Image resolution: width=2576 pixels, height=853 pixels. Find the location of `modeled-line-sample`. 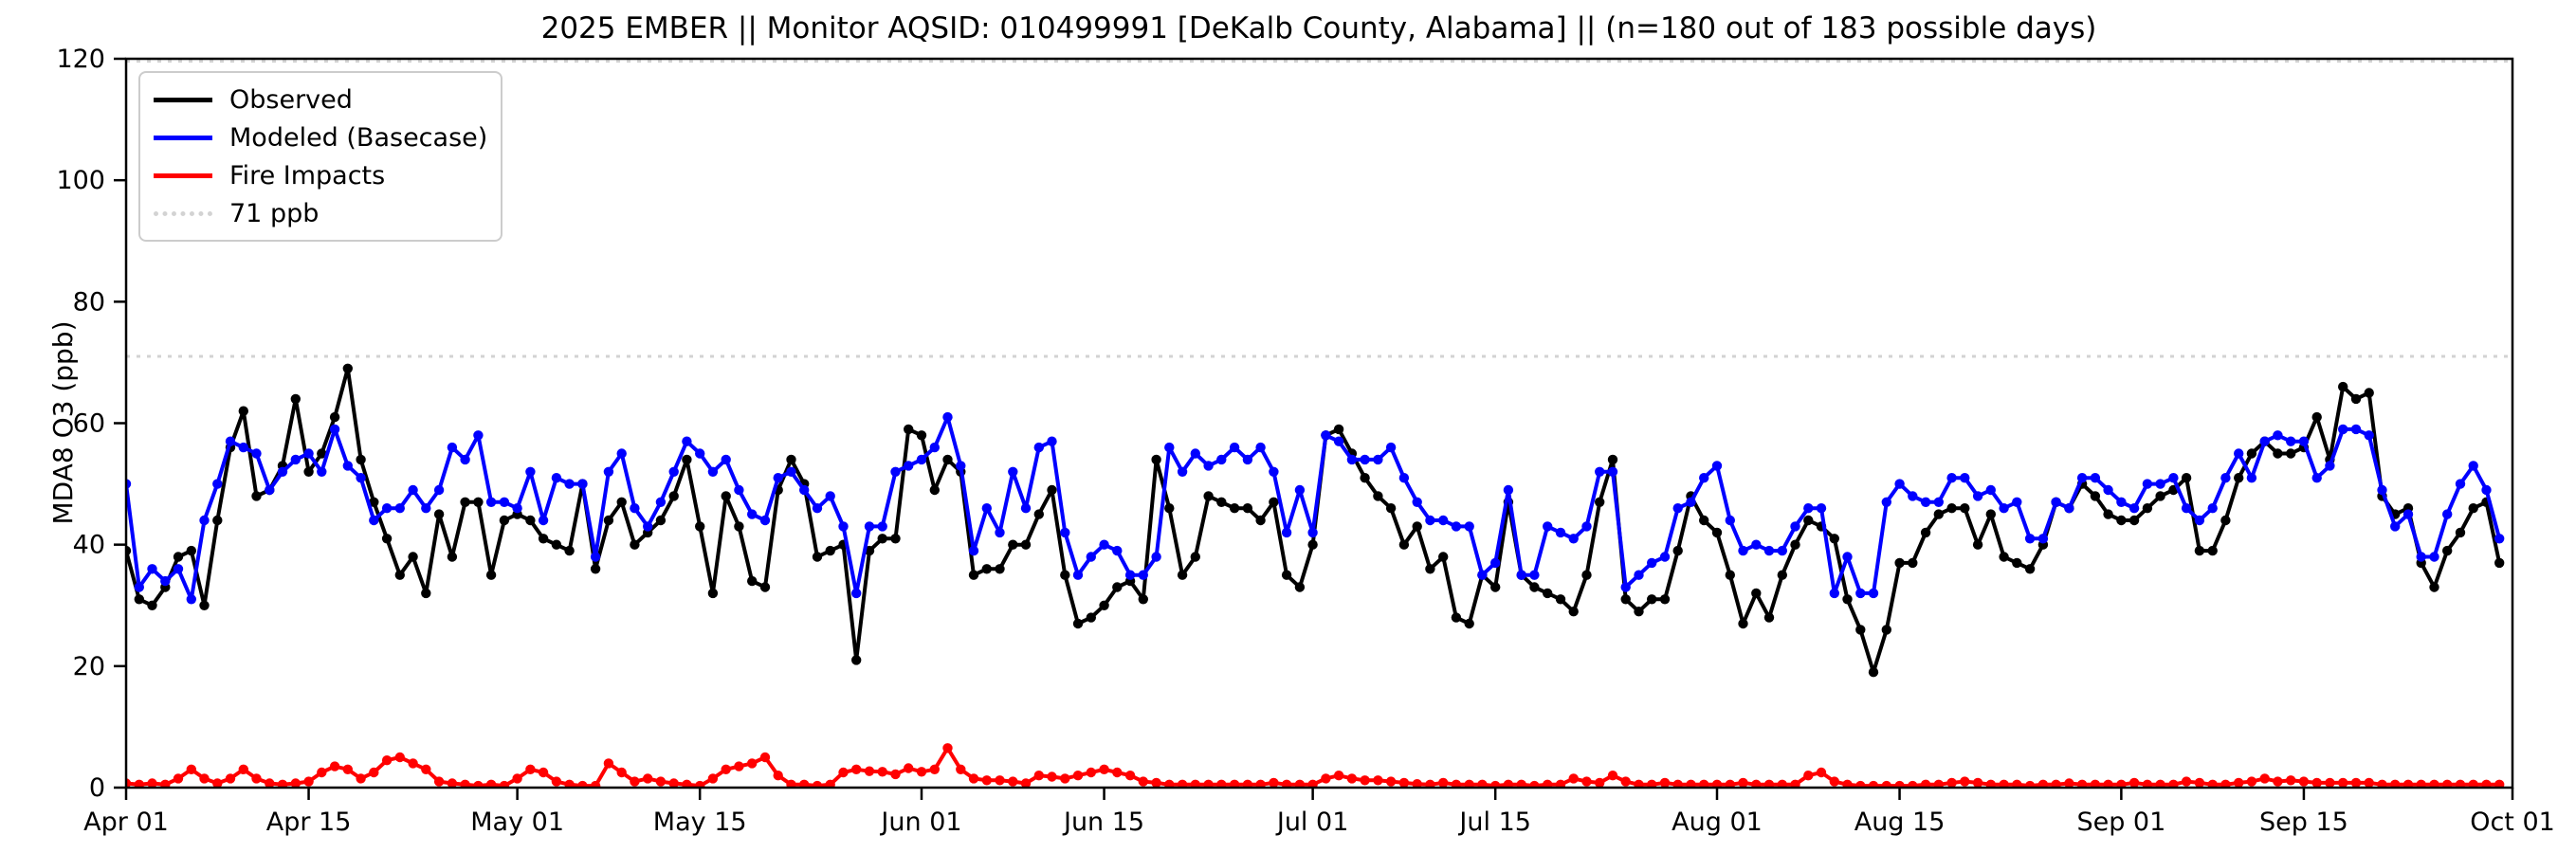

modeled-line-sample is located at coordinates (183, 137).